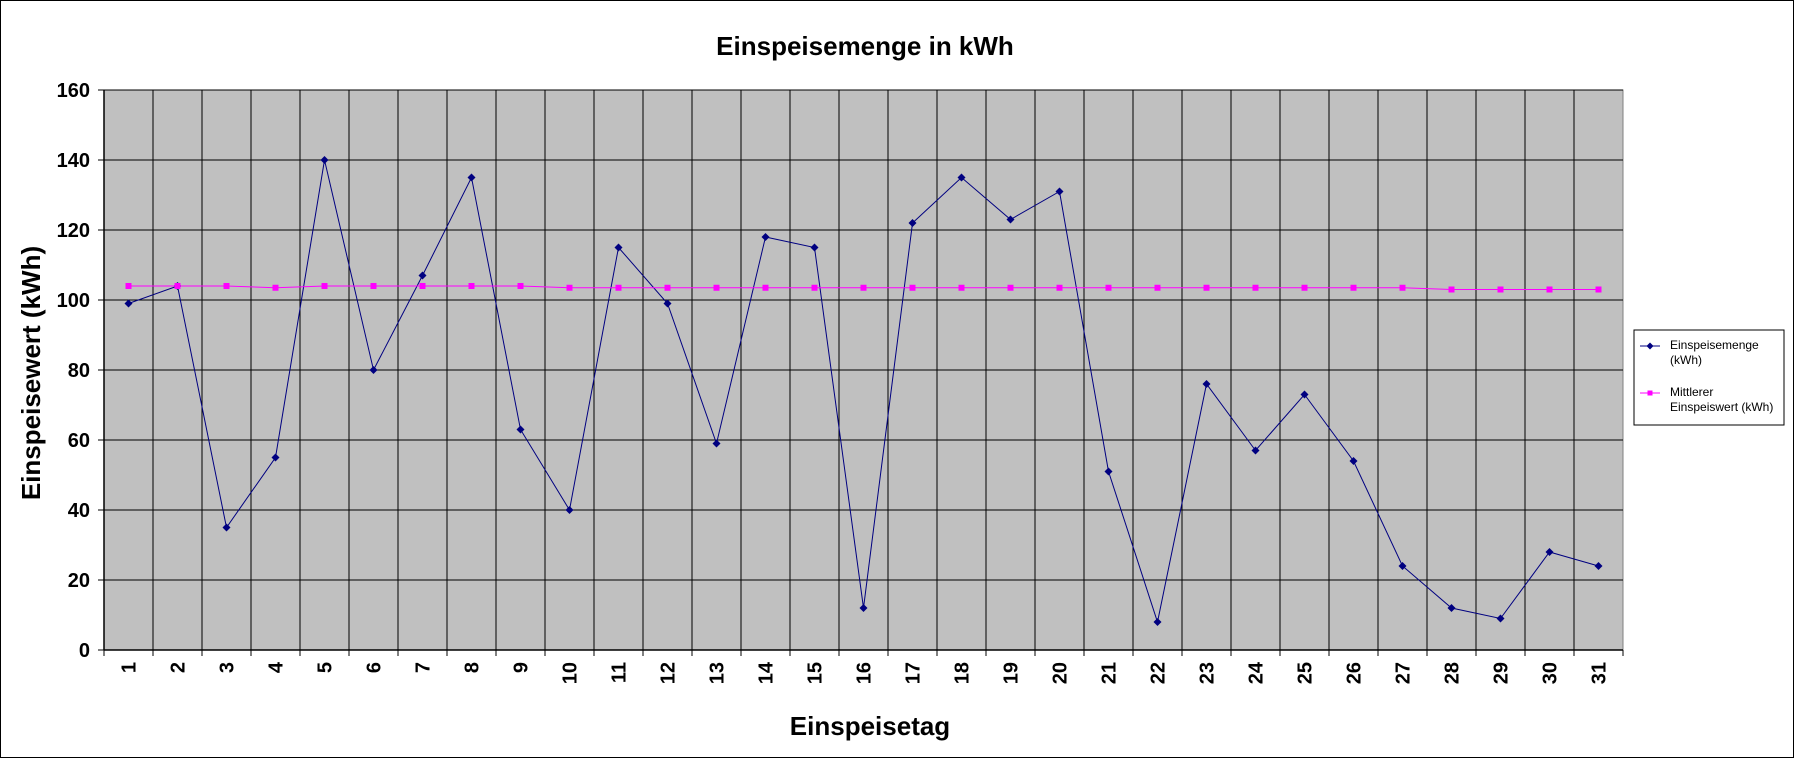 The image size is (1794, 759). I want to click on y-tick-label: 20, so click(79, 581).